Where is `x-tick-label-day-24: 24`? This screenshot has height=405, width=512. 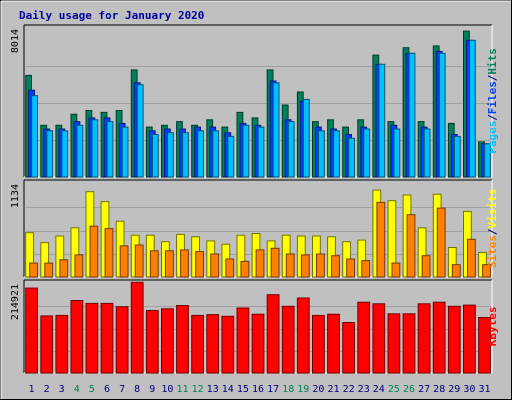
x-tick-label-day-24: 24 is located at coordinates (379, 389).